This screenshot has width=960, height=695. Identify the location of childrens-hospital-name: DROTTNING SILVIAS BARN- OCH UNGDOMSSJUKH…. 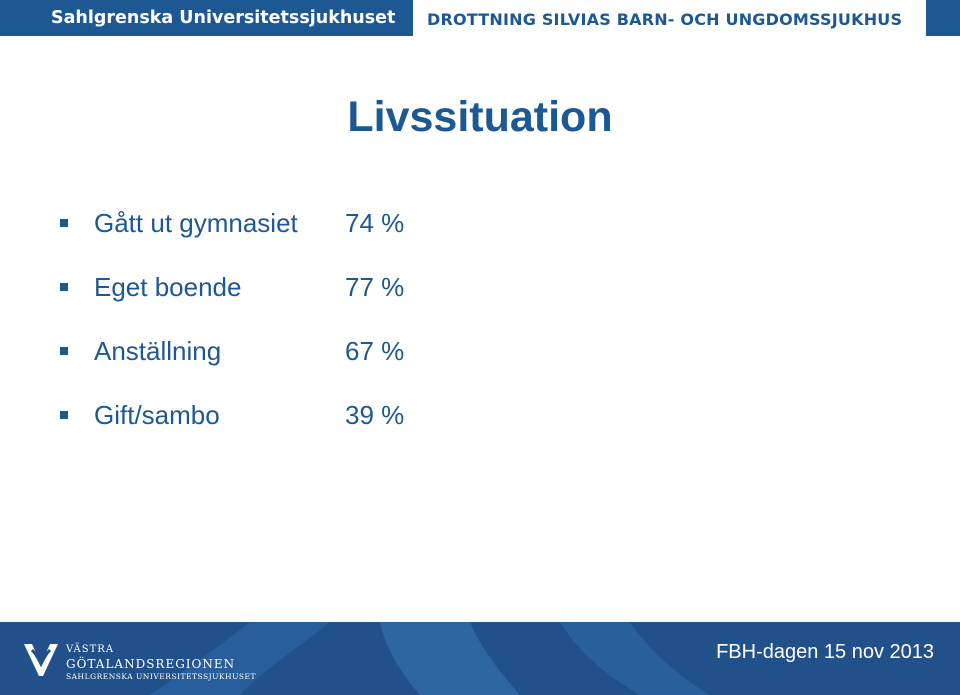
(665, 19).